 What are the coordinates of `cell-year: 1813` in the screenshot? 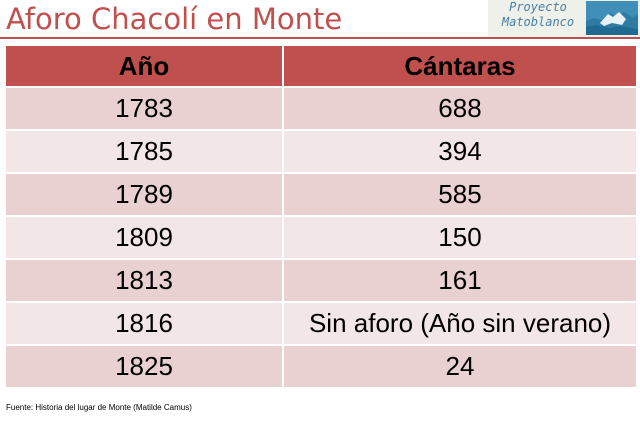 It's located at (144, 281).